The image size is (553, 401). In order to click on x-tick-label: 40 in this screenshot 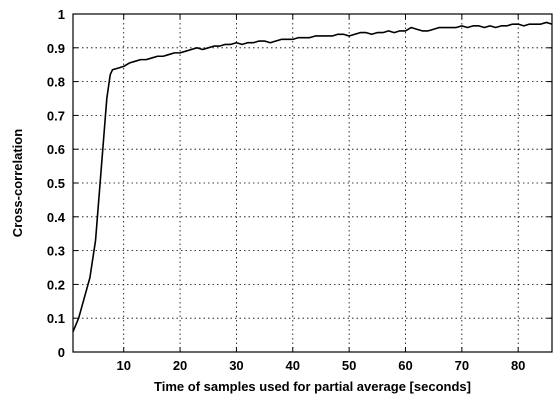, I will do `click(293, 365)`.